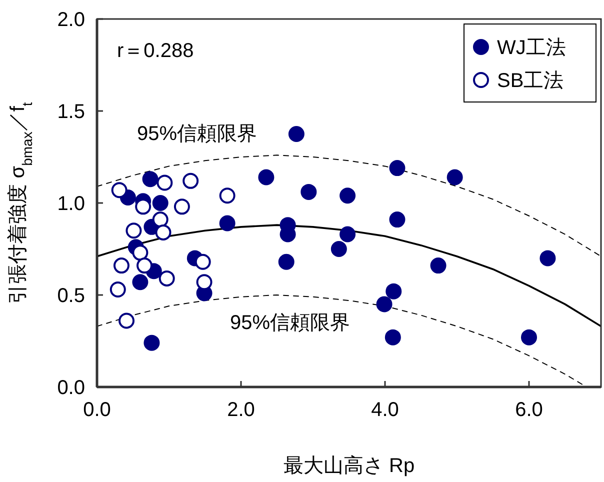 The width and height of the screenshot is (604, 482). I want to click on y-tick-label: 0.5, so click(71, 296).